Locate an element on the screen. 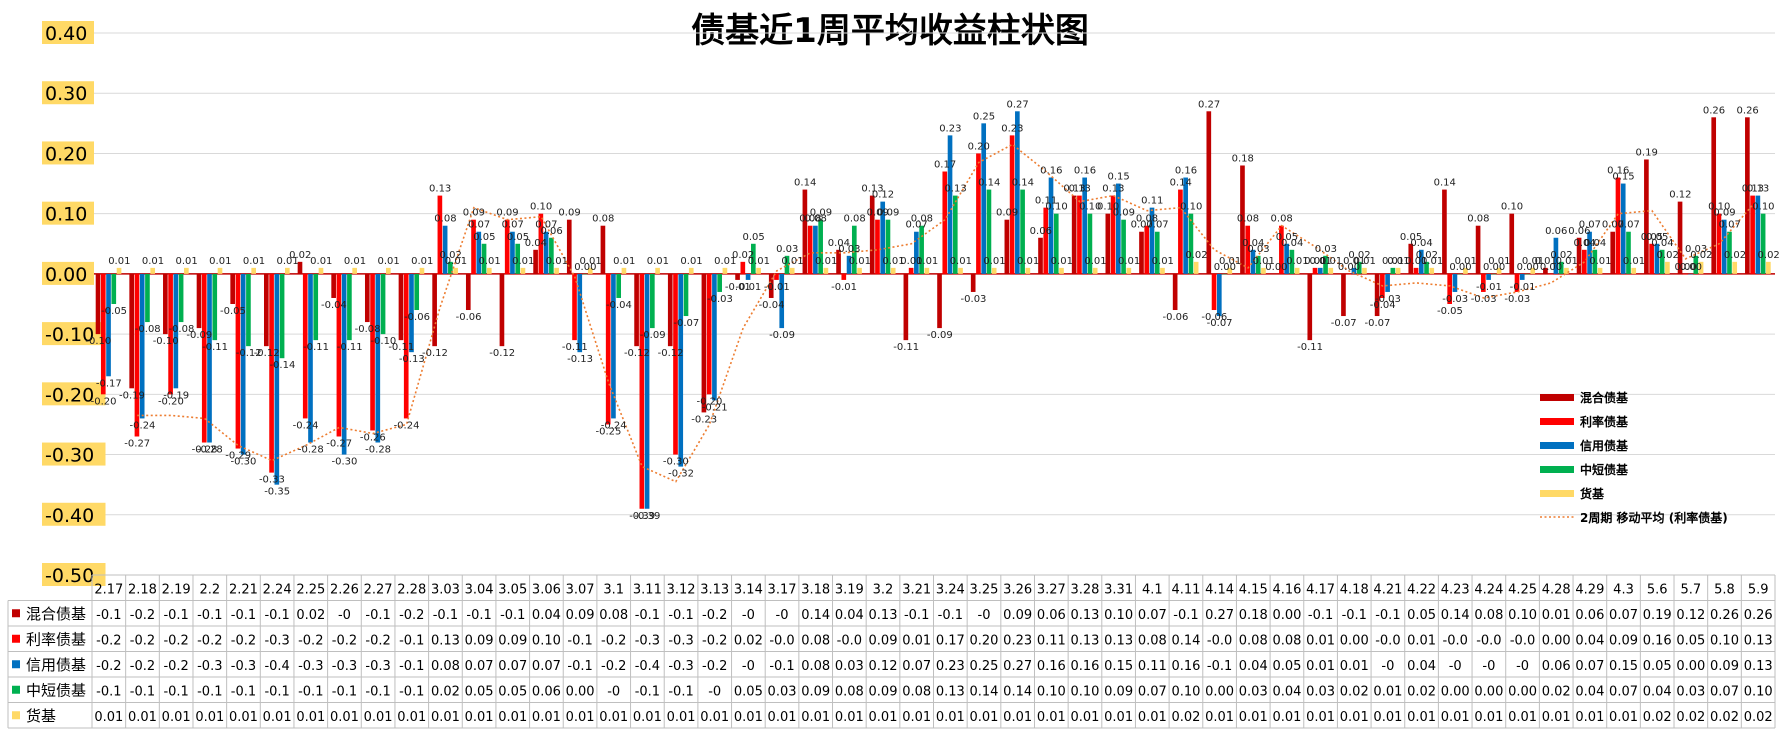 The image size is (1783, 735). table-cell: 0.23 is located at coordinates (1017, 641).